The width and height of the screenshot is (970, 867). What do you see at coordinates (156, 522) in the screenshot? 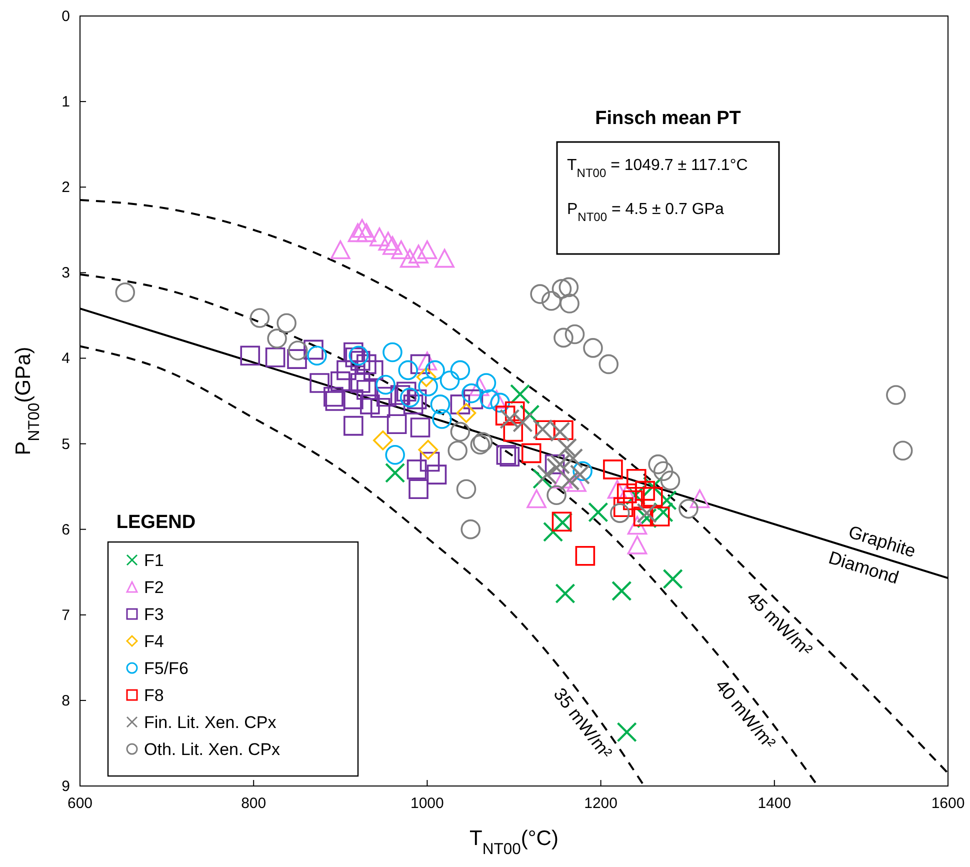
I see `legend-title: LEGEND` at bounding box center [156, 522].